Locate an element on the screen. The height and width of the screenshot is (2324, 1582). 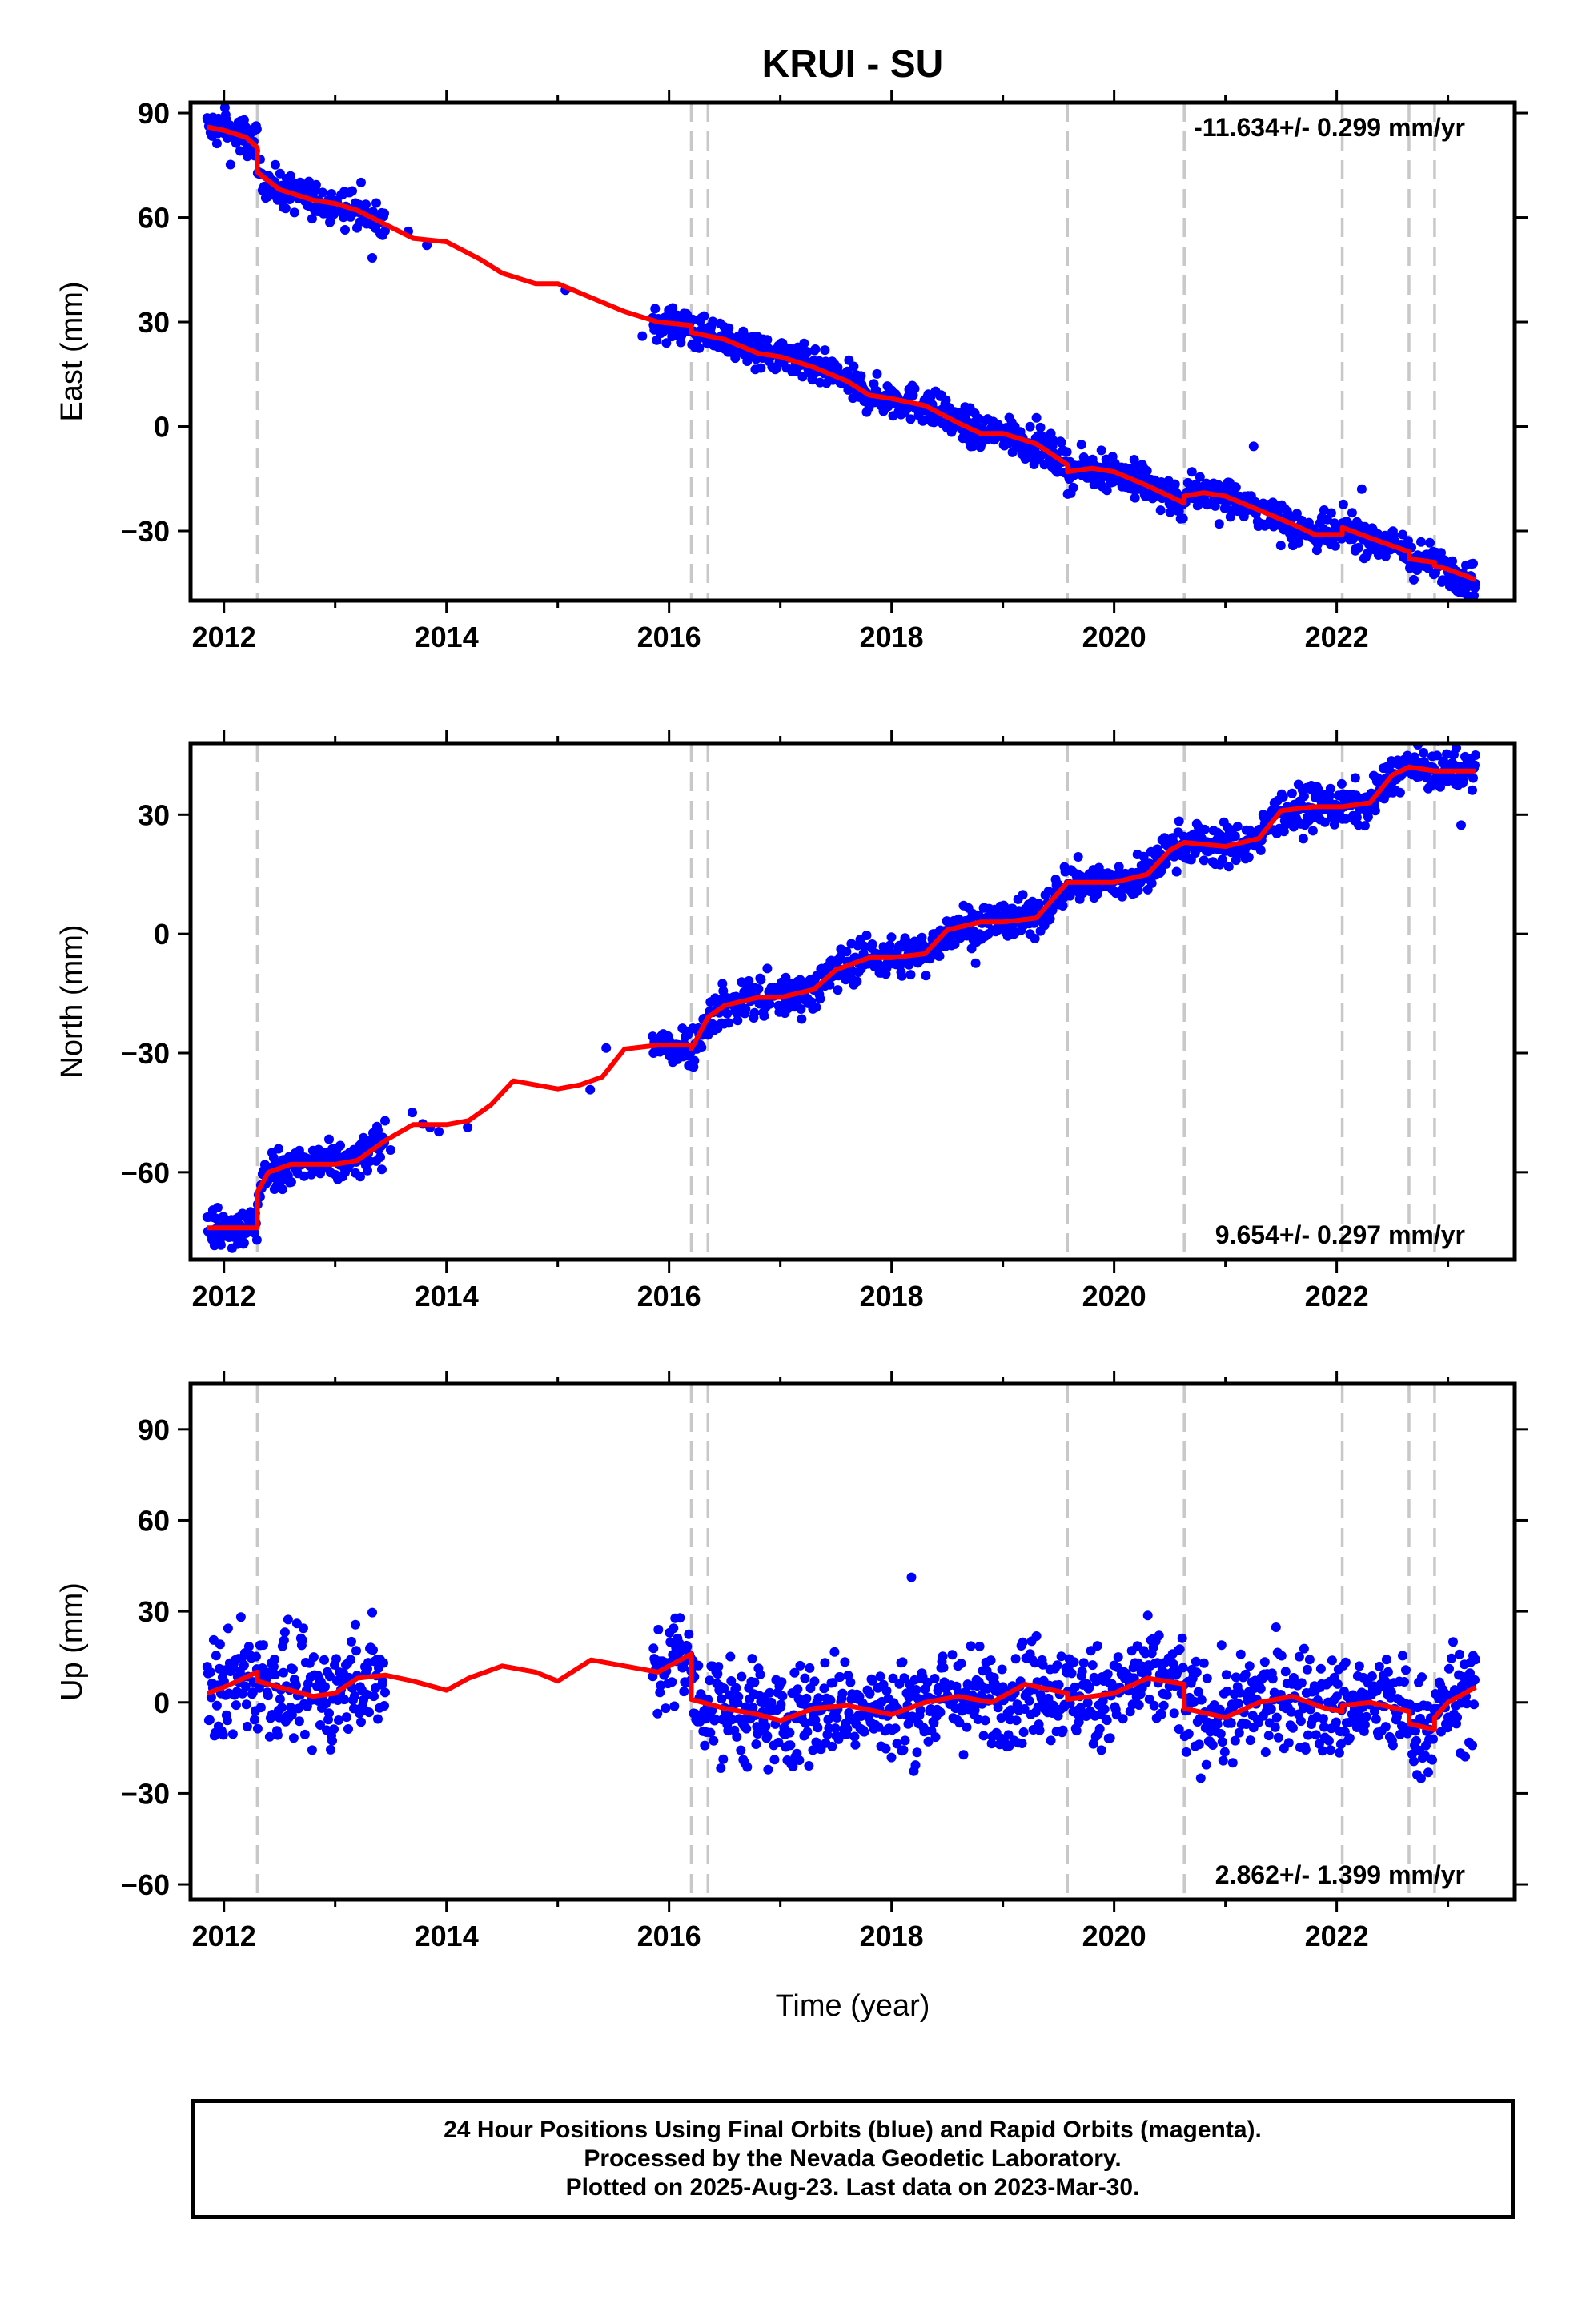
y-tick-label: 90 is located at coordinates (154, 113).